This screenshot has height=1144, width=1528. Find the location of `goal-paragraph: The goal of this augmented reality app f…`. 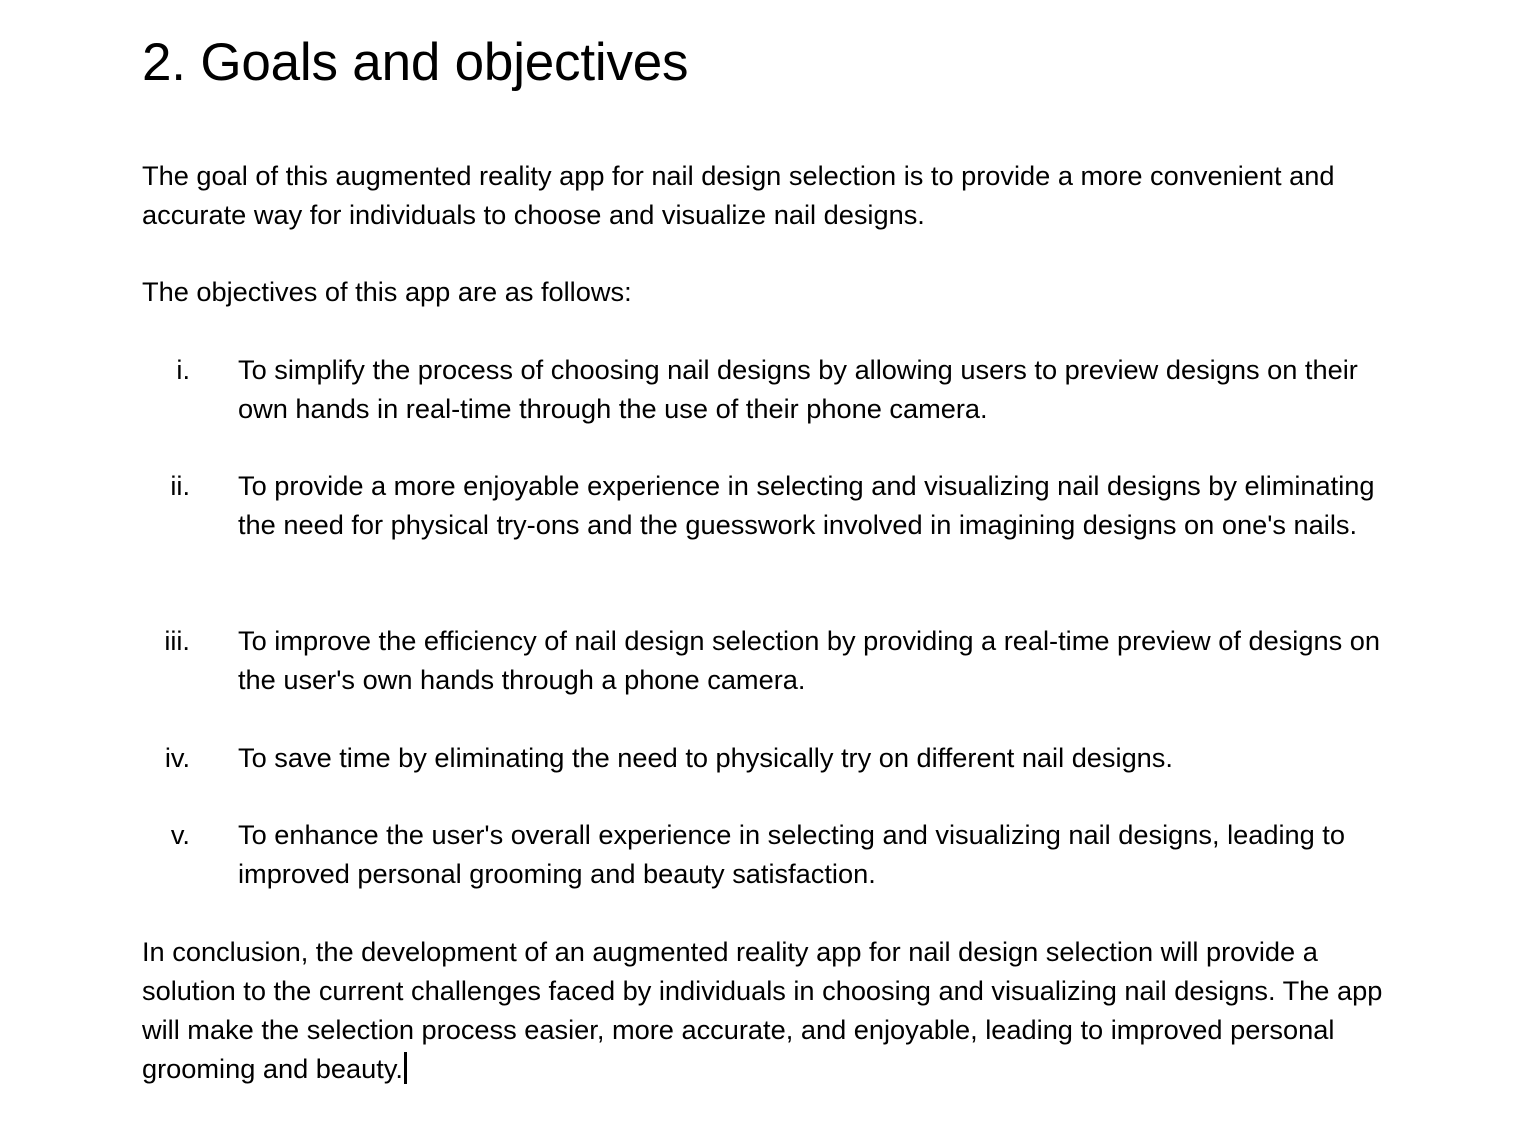

goal-paragraph: The goal of this augmented reality app f… is located at coordinates (738, 195).